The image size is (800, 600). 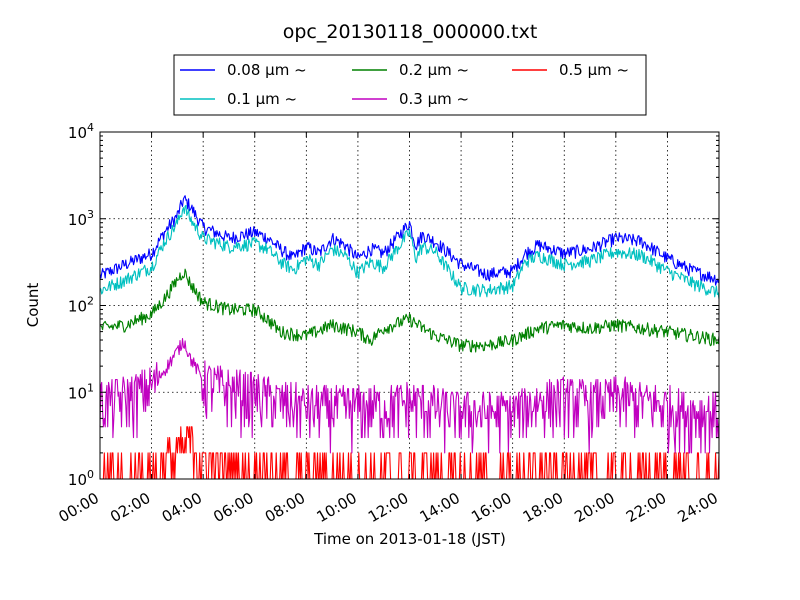 I want to click on y-axis-label: Count, so click(x=33, y=305).